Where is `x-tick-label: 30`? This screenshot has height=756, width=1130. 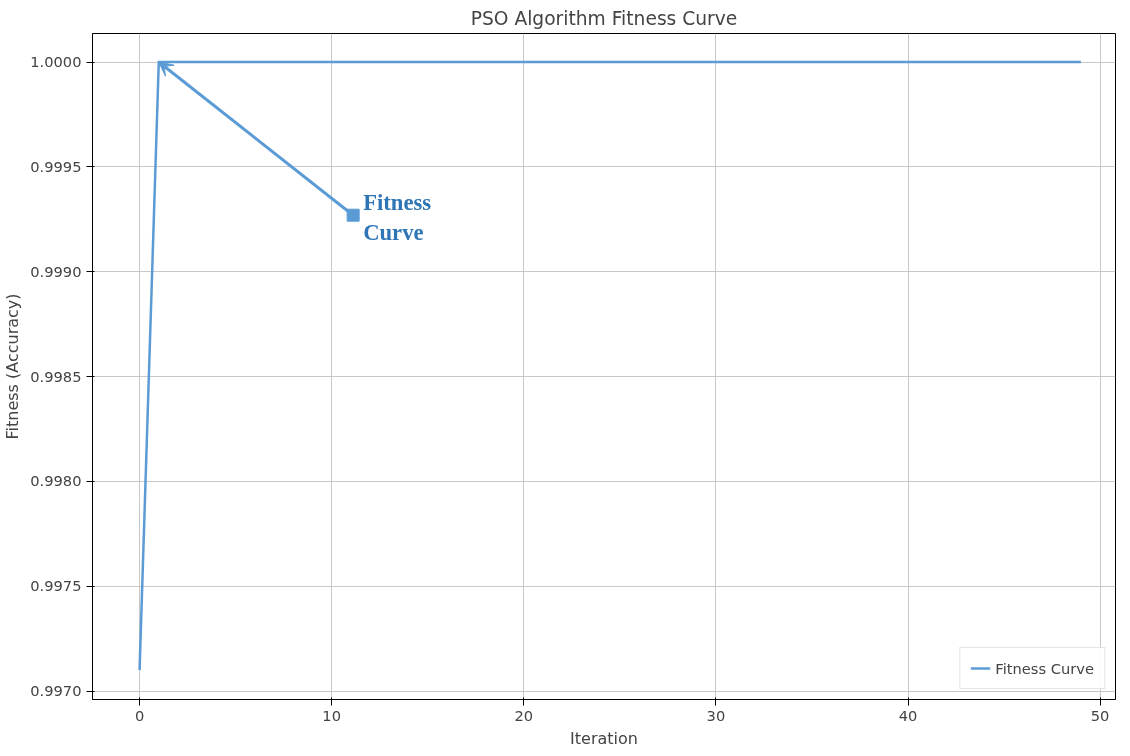
x-tick-label: 30 is located at coordinates (716, 715).